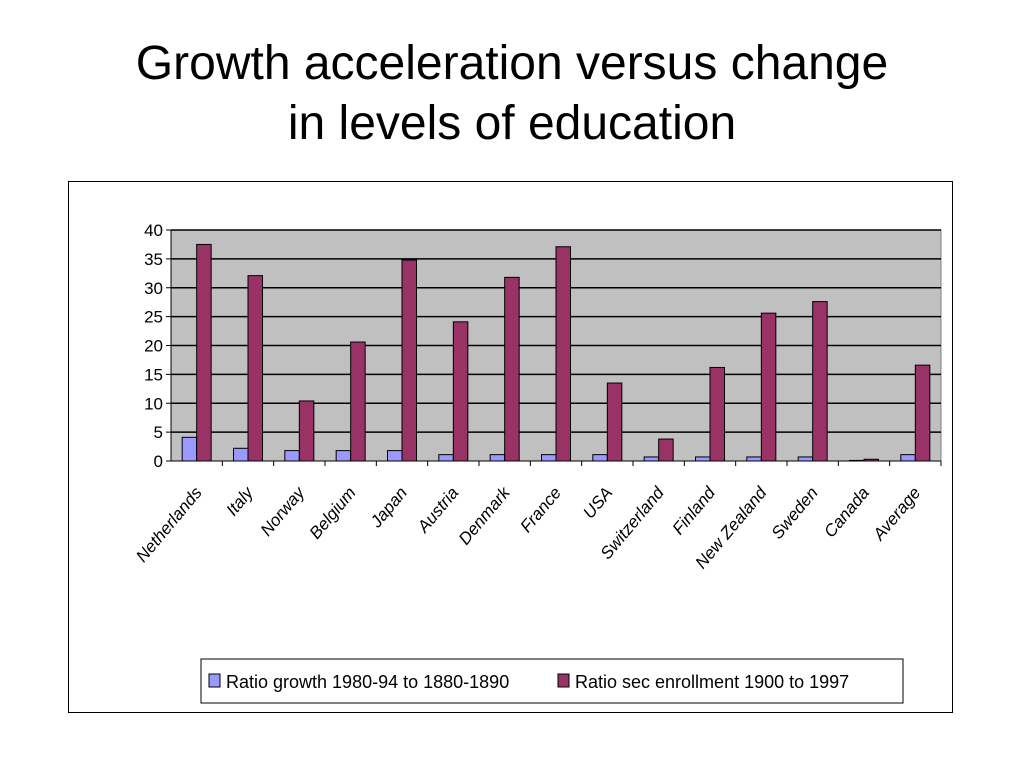  I want to click on bar-growth-finland, so click(703, 459).